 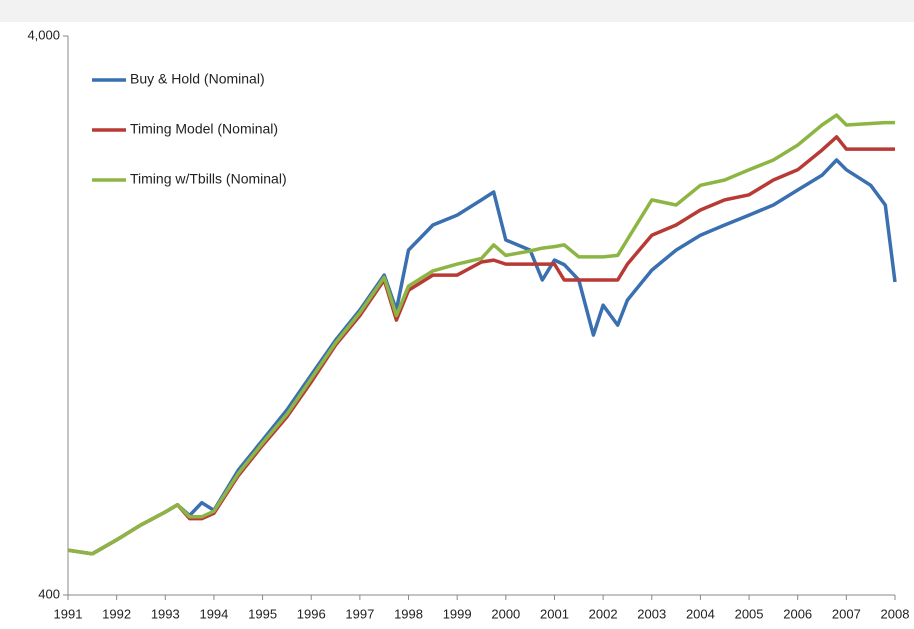 I want to click on x-tick-label: 2003, so click(x=651, y=613).